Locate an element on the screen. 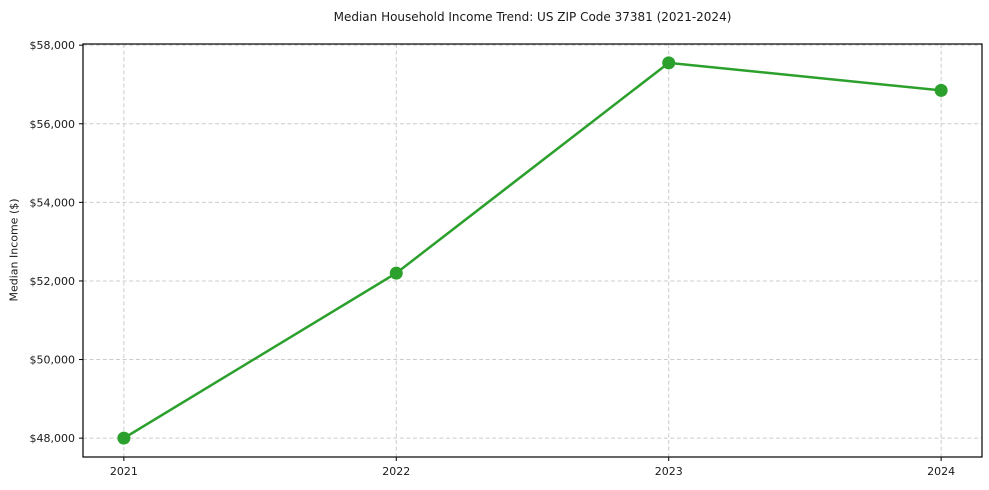 This screenshot has width=989, height=490. data-point-2022 is located at coordinates (396, 273).